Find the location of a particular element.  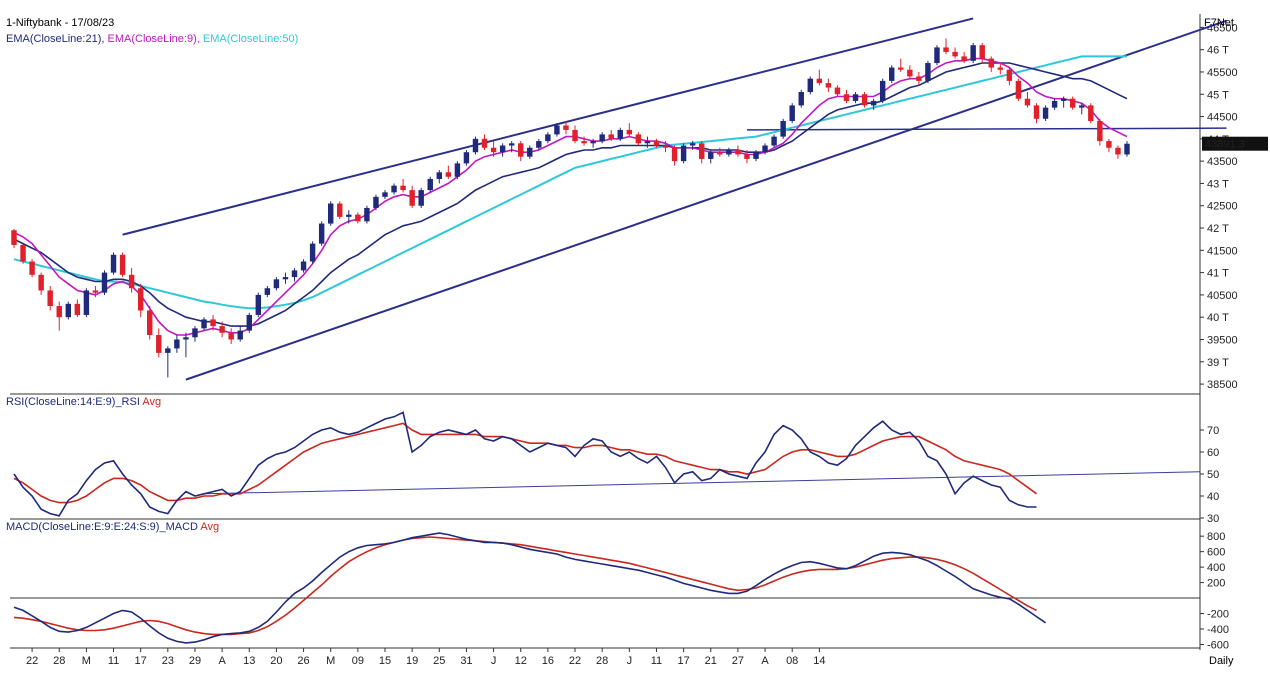

x-tick-label: 27 is located at coordinates (738, 661).